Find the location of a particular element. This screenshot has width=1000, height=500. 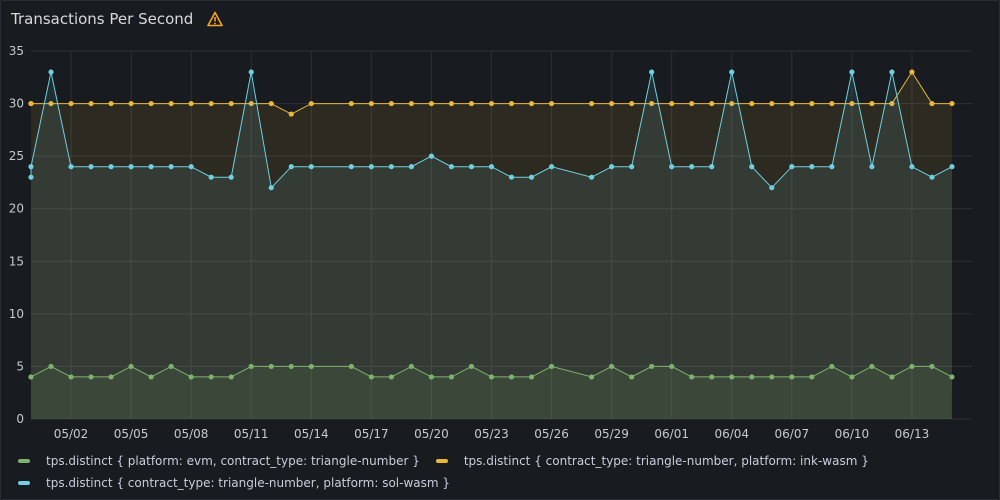

x-tick-label: 06/10 is located at coordinates (852, 433).